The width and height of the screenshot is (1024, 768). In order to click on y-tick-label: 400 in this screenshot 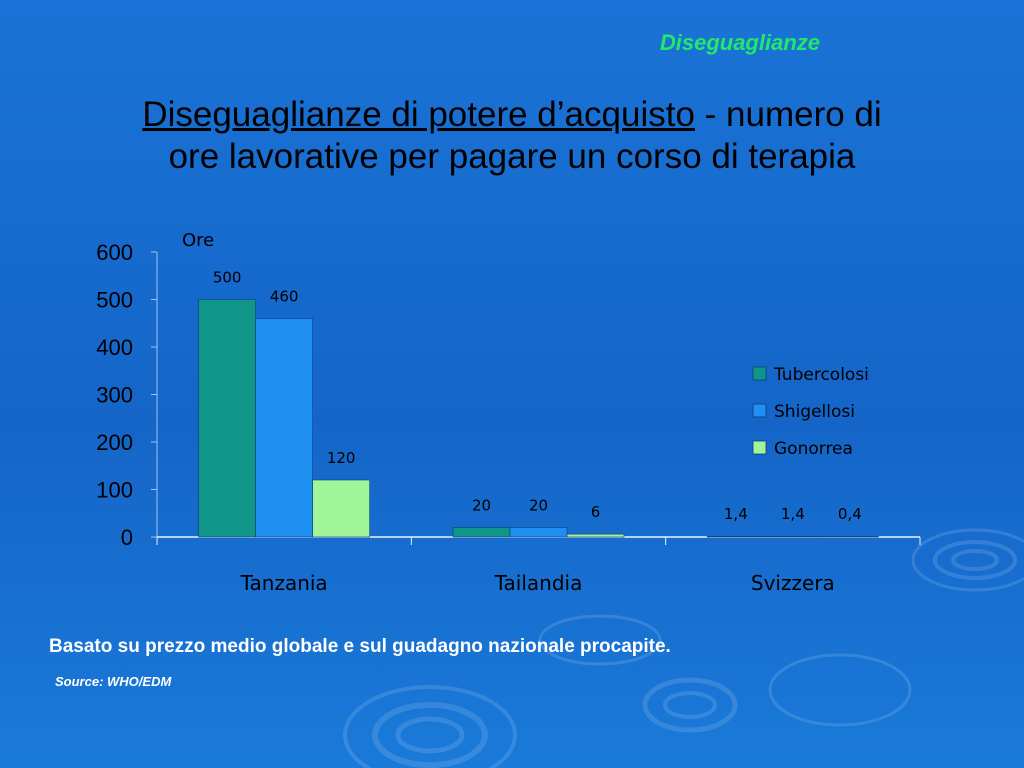, I will do `click(114, 347)`.